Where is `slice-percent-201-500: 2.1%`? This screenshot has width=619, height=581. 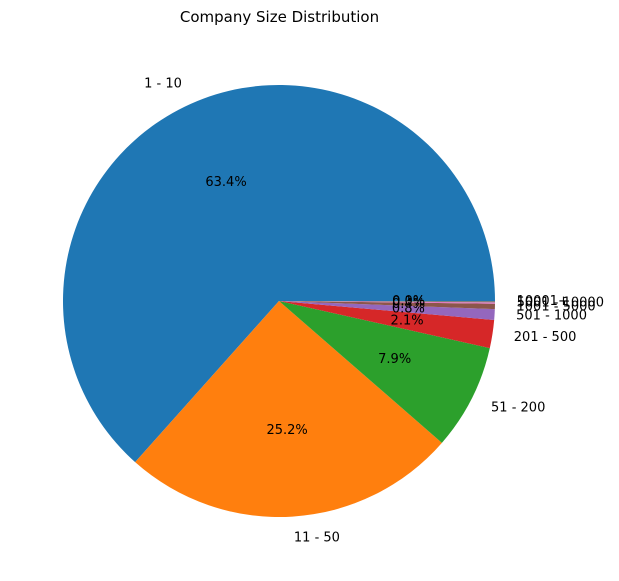
slice-percent-201-500: 2.1% is located at coordinates (407, 320).